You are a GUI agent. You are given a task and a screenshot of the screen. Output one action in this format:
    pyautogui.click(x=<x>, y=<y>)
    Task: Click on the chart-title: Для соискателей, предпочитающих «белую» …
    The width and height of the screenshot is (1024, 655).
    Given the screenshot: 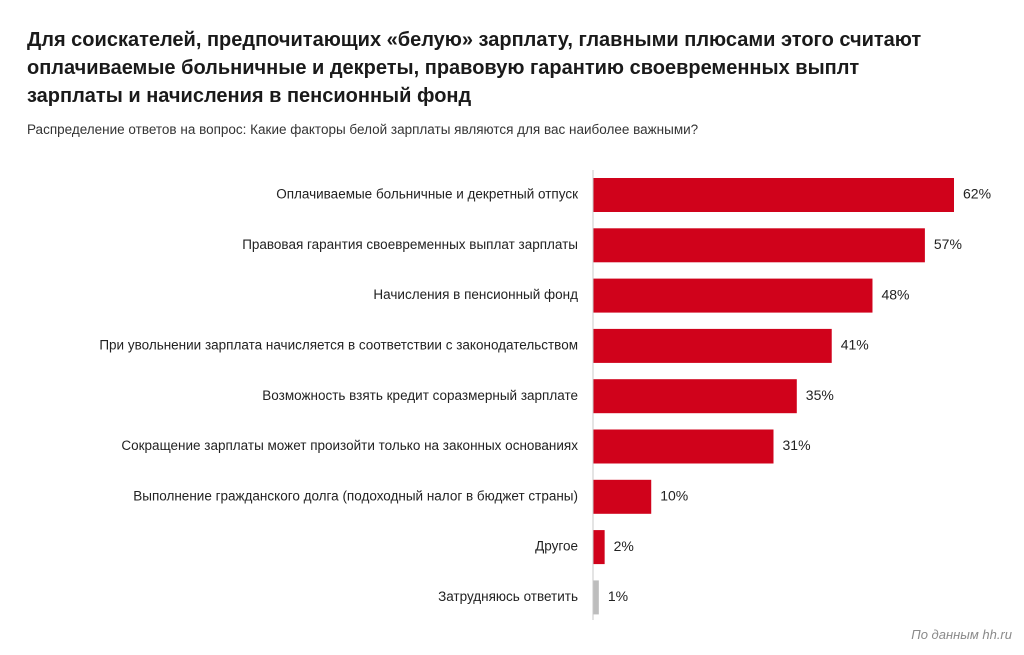 What is the action you would take?
    pyautogui.click(x=474, y=68)
    